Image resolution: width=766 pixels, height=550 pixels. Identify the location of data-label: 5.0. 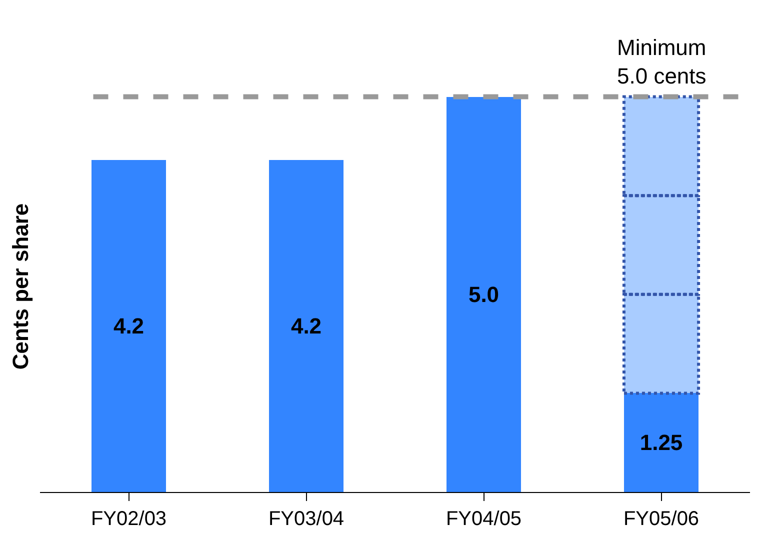
(484, 294).